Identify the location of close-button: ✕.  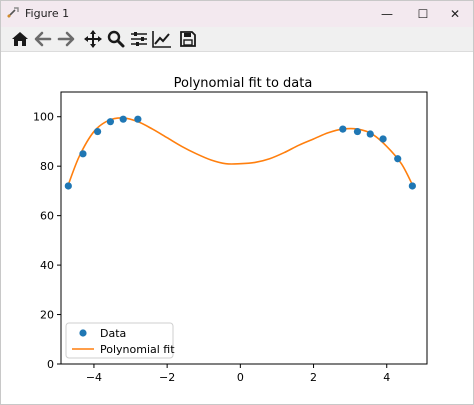
(455, 14).